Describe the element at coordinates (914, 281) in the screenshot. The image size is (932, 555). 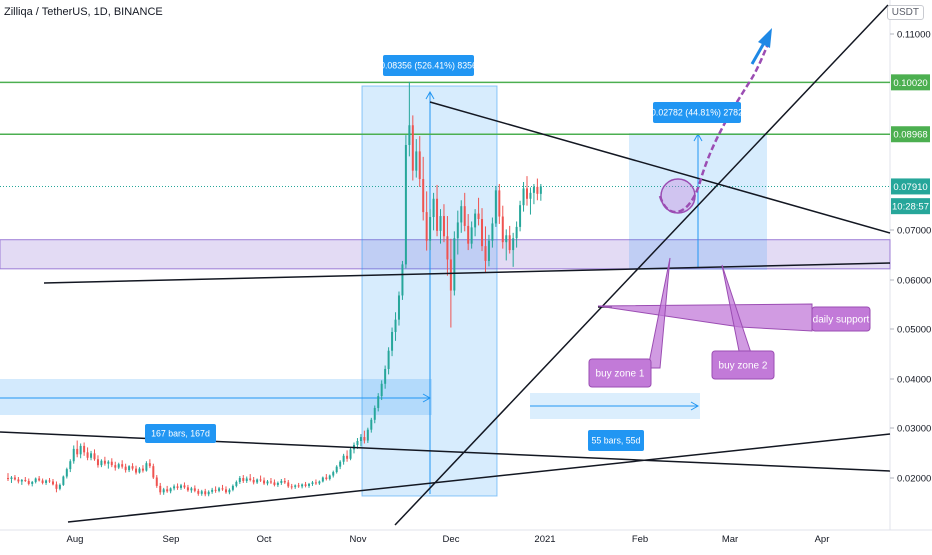
I see `y-tick-label: 0.06000` at that location.